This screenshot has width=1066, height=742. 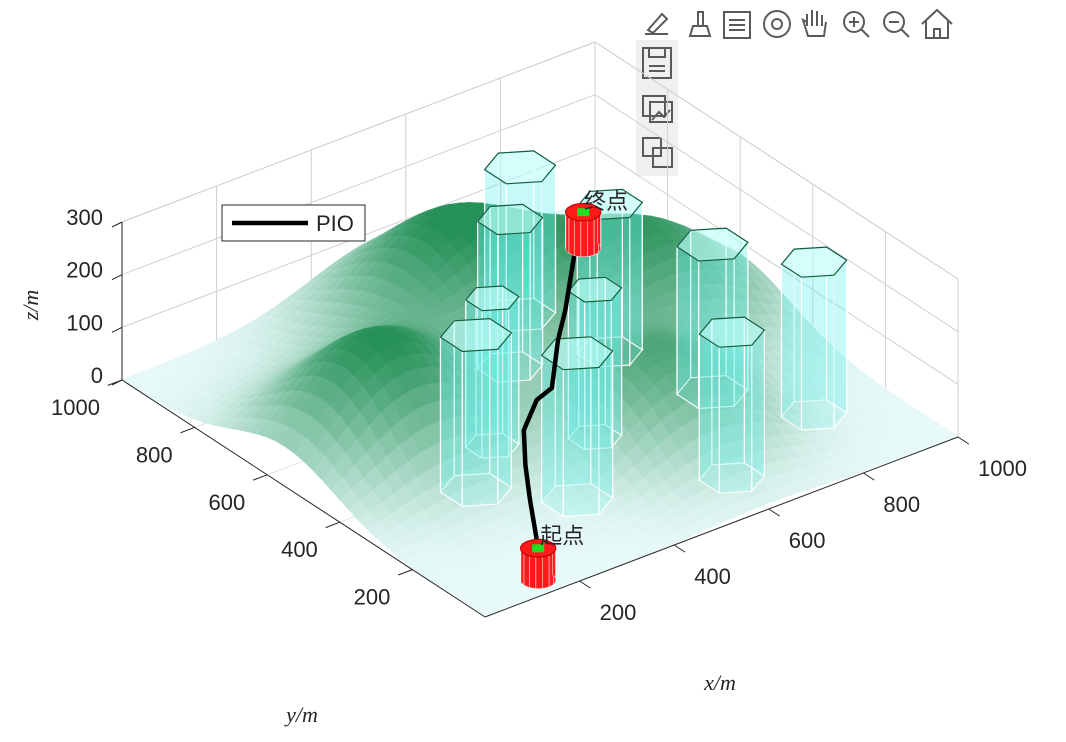 What do you see at coordinates (719, 682) in the screenshot?
I see `x-axis-label: x/m` at bounding box center [719, 682].